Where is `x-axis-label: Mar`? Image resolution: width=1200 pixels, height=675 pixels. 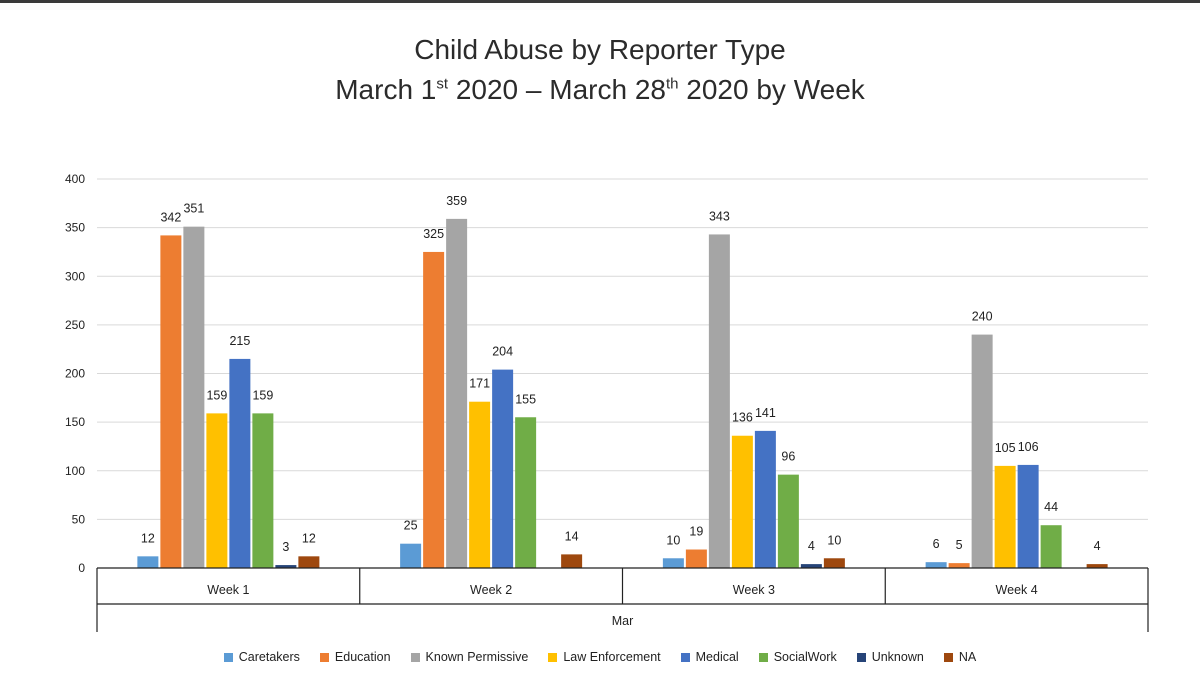
x-axis-label: Mar is located at coordinates (623, 621).